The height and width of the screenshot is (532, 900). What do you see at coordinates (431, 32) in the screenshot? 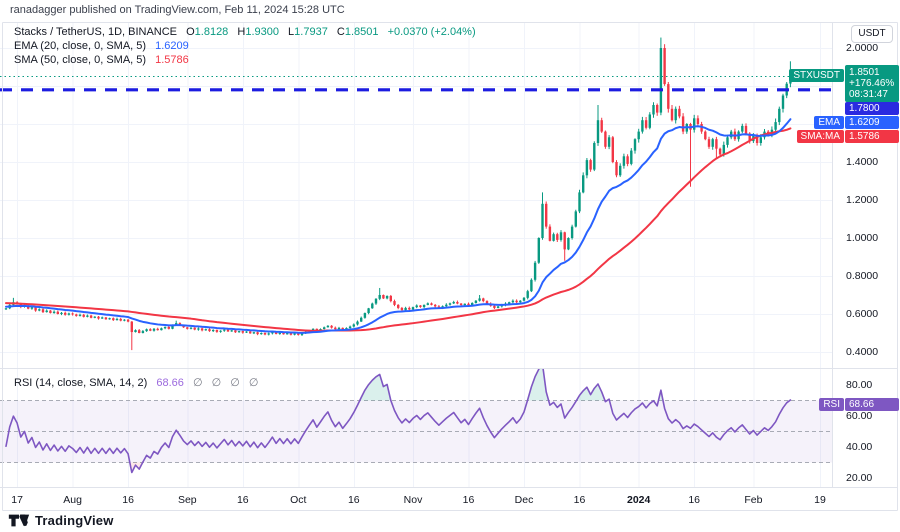
I see `change-value: +0.0370 (+2.04%)` at bounding box center [431, 32].